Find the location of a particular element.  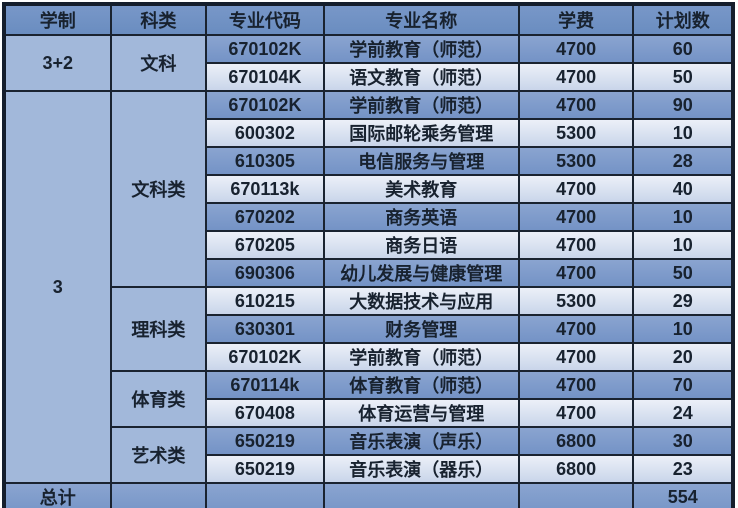

major-name-cell: 体育运营与管理 is located at coordinates (421, 413).